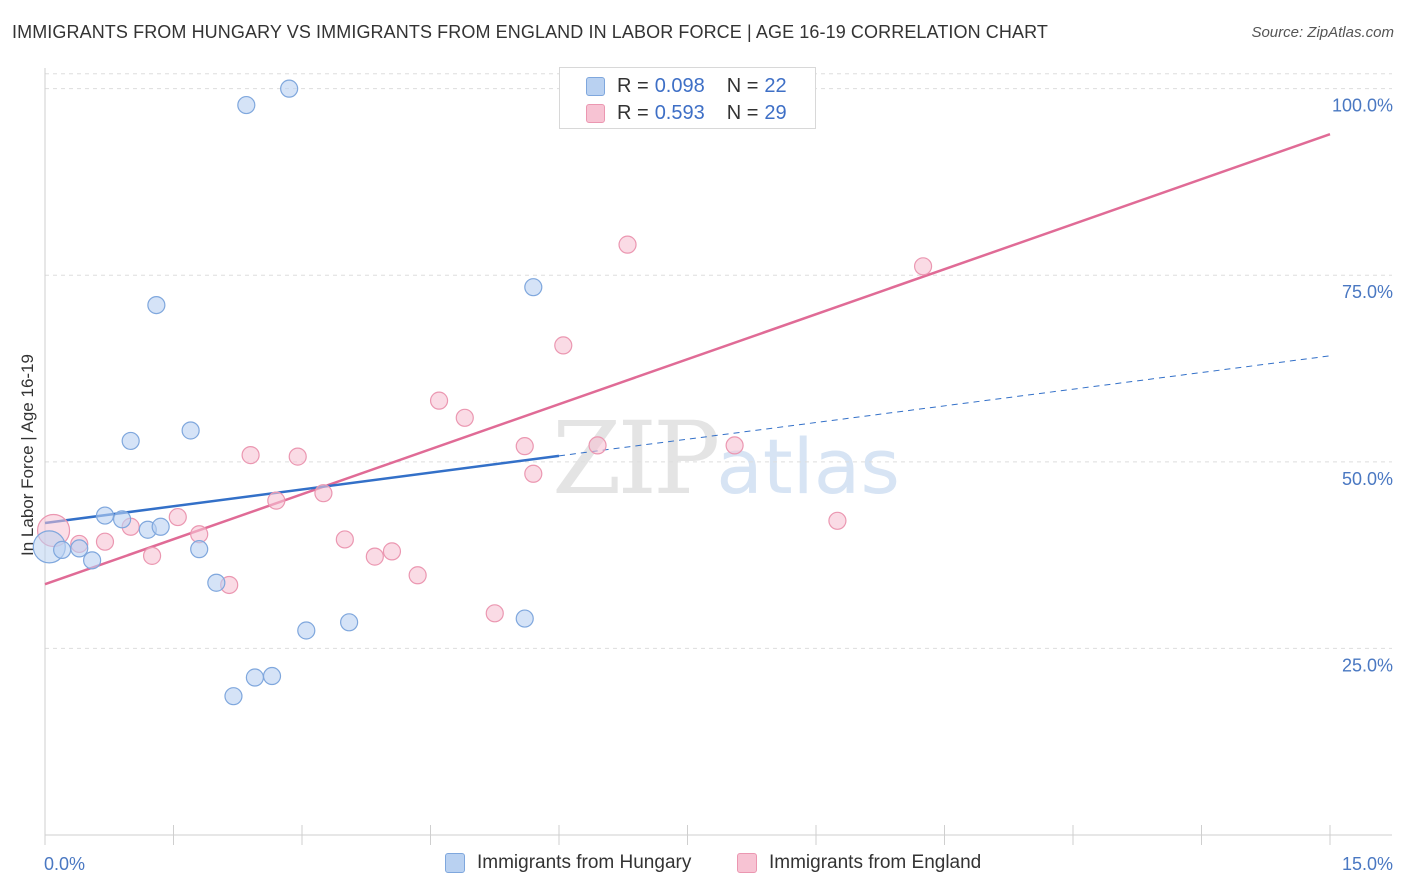 This screenshot has height=892, width=1406. What do you see at coordinates (775, 112) in the screenshot?
I see `legend-n-value: 29` at bounding box center [775, 112].